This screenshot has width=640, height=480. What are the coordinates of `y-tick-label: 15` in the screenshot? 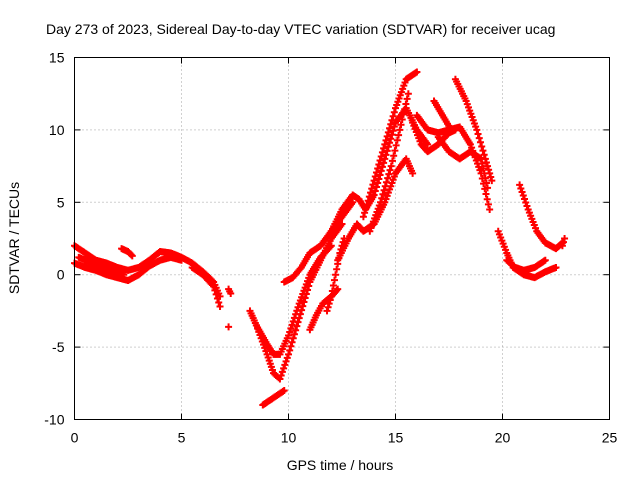 It's located at (57, 58).